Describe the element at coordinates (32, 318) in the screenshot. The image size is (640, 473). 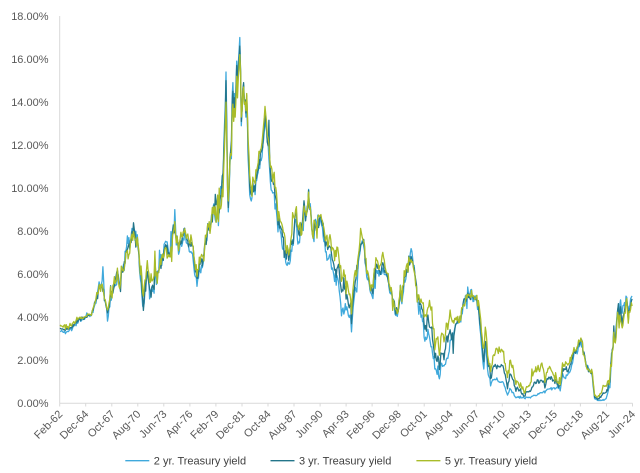
I see `svg-text: 4.00%` at that location.